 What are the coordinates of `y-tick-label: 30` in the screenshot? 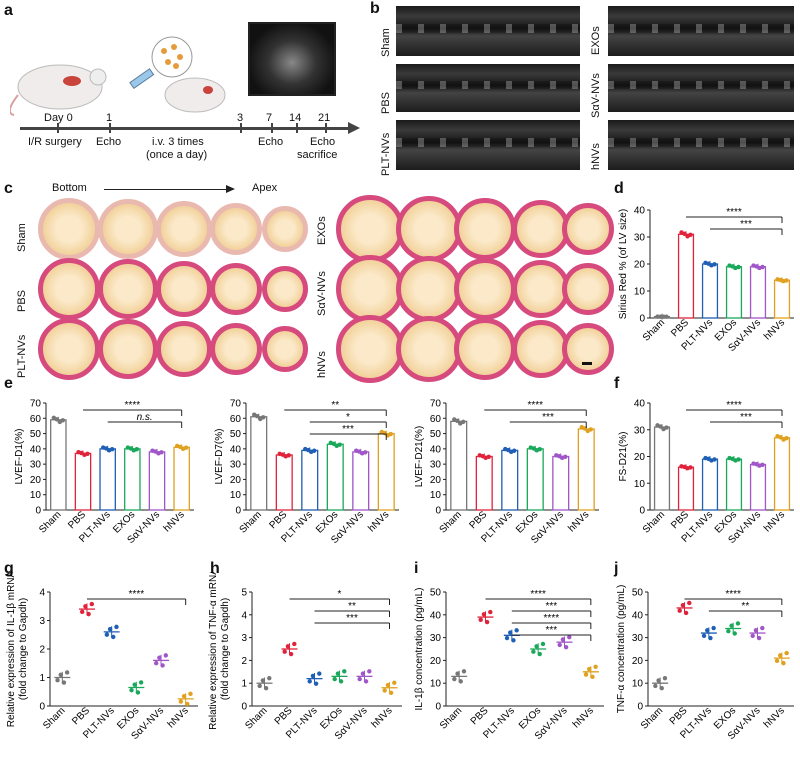 It's located at (436, 638).